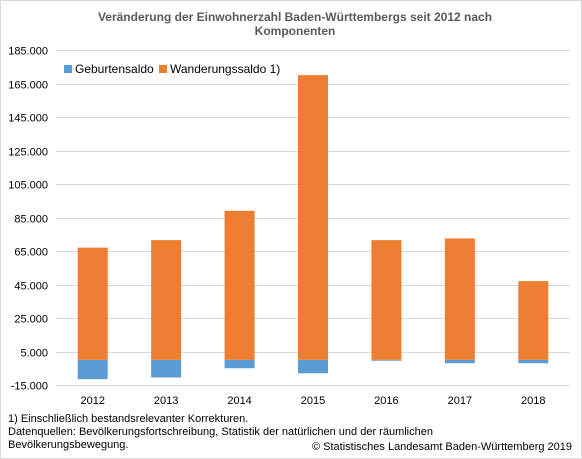 Image resolution: width=582 pixels, height=459 pixels. I want to click on x-tick-label: 2015, so click(313, 401).